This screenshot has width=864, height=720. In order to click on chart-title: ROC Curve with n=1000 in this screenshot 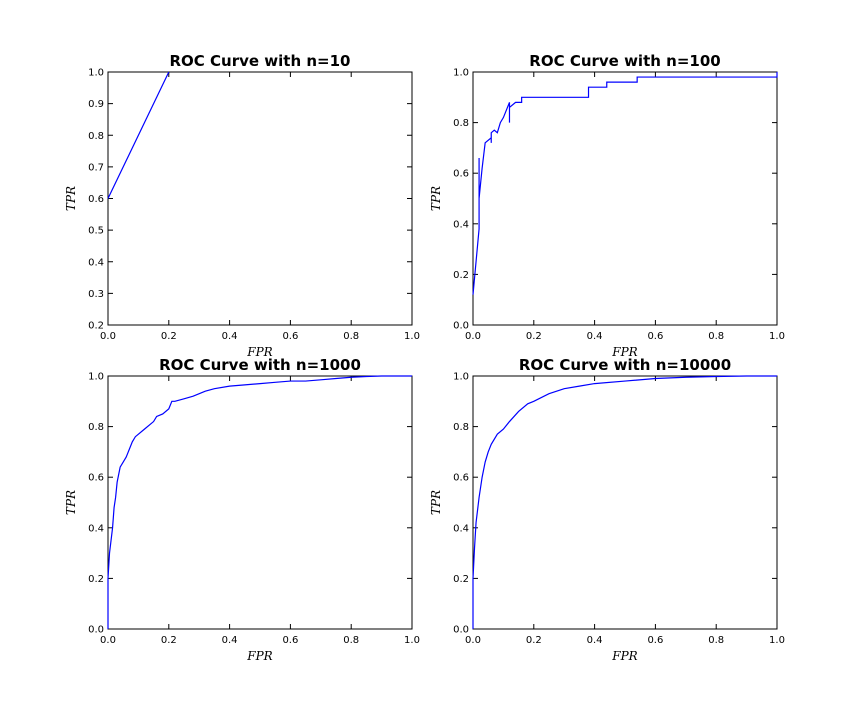, I will do `click(260, 365)`.